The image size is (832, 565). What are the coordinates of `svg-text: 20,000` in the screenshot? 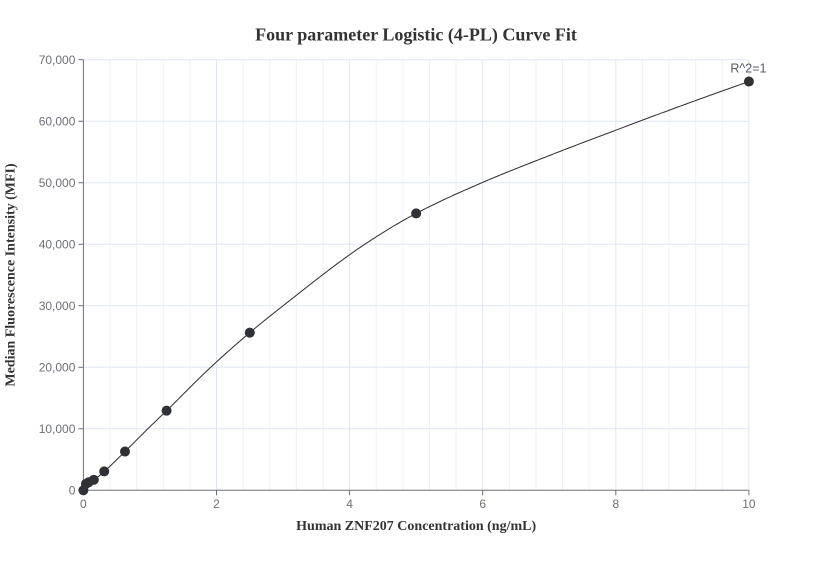 It's located at (57, 368).